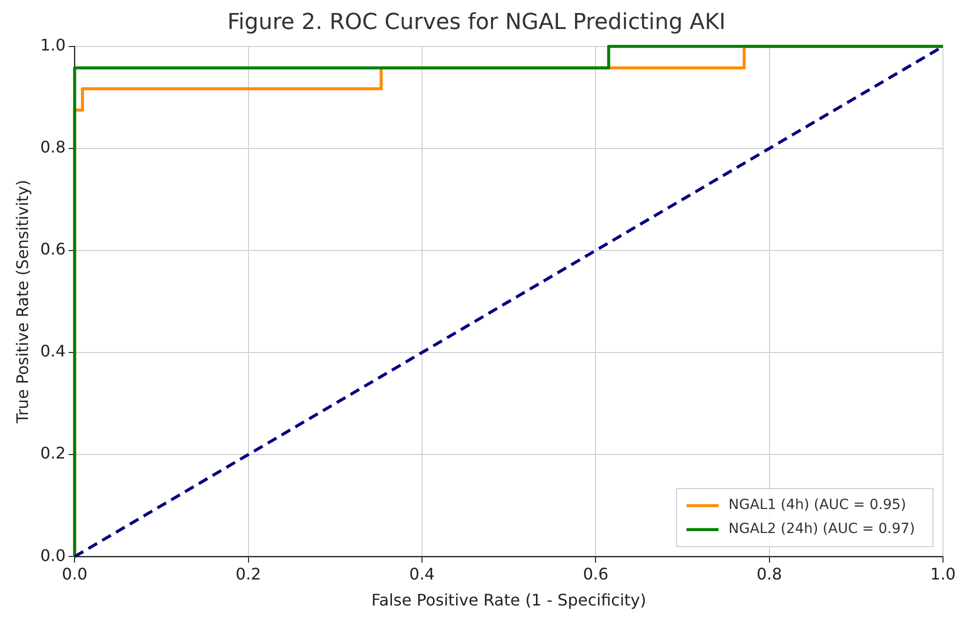 The height and width of the screenshot is (621, 965). I want to click on x-tick-label: 0.4, so click(422, 574).